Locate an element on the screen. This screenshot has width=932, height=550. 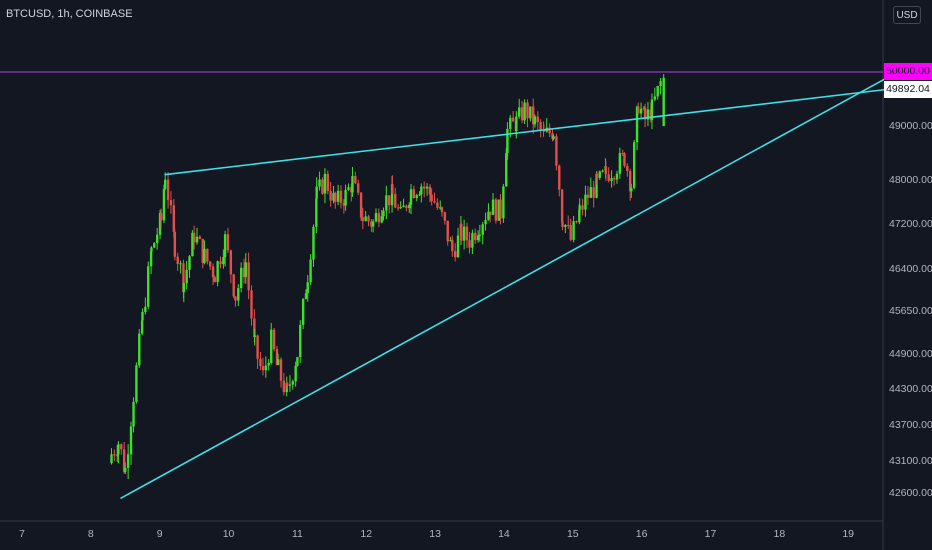
x-tick-label: 10 is located at coordinates (229, 534).